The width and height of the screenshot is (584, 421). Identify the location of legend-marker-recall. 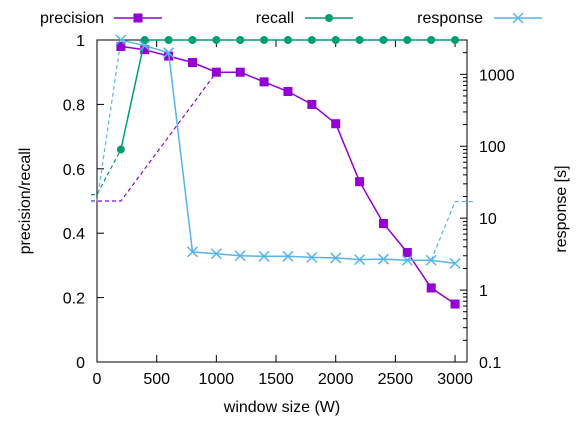
(329, 18).